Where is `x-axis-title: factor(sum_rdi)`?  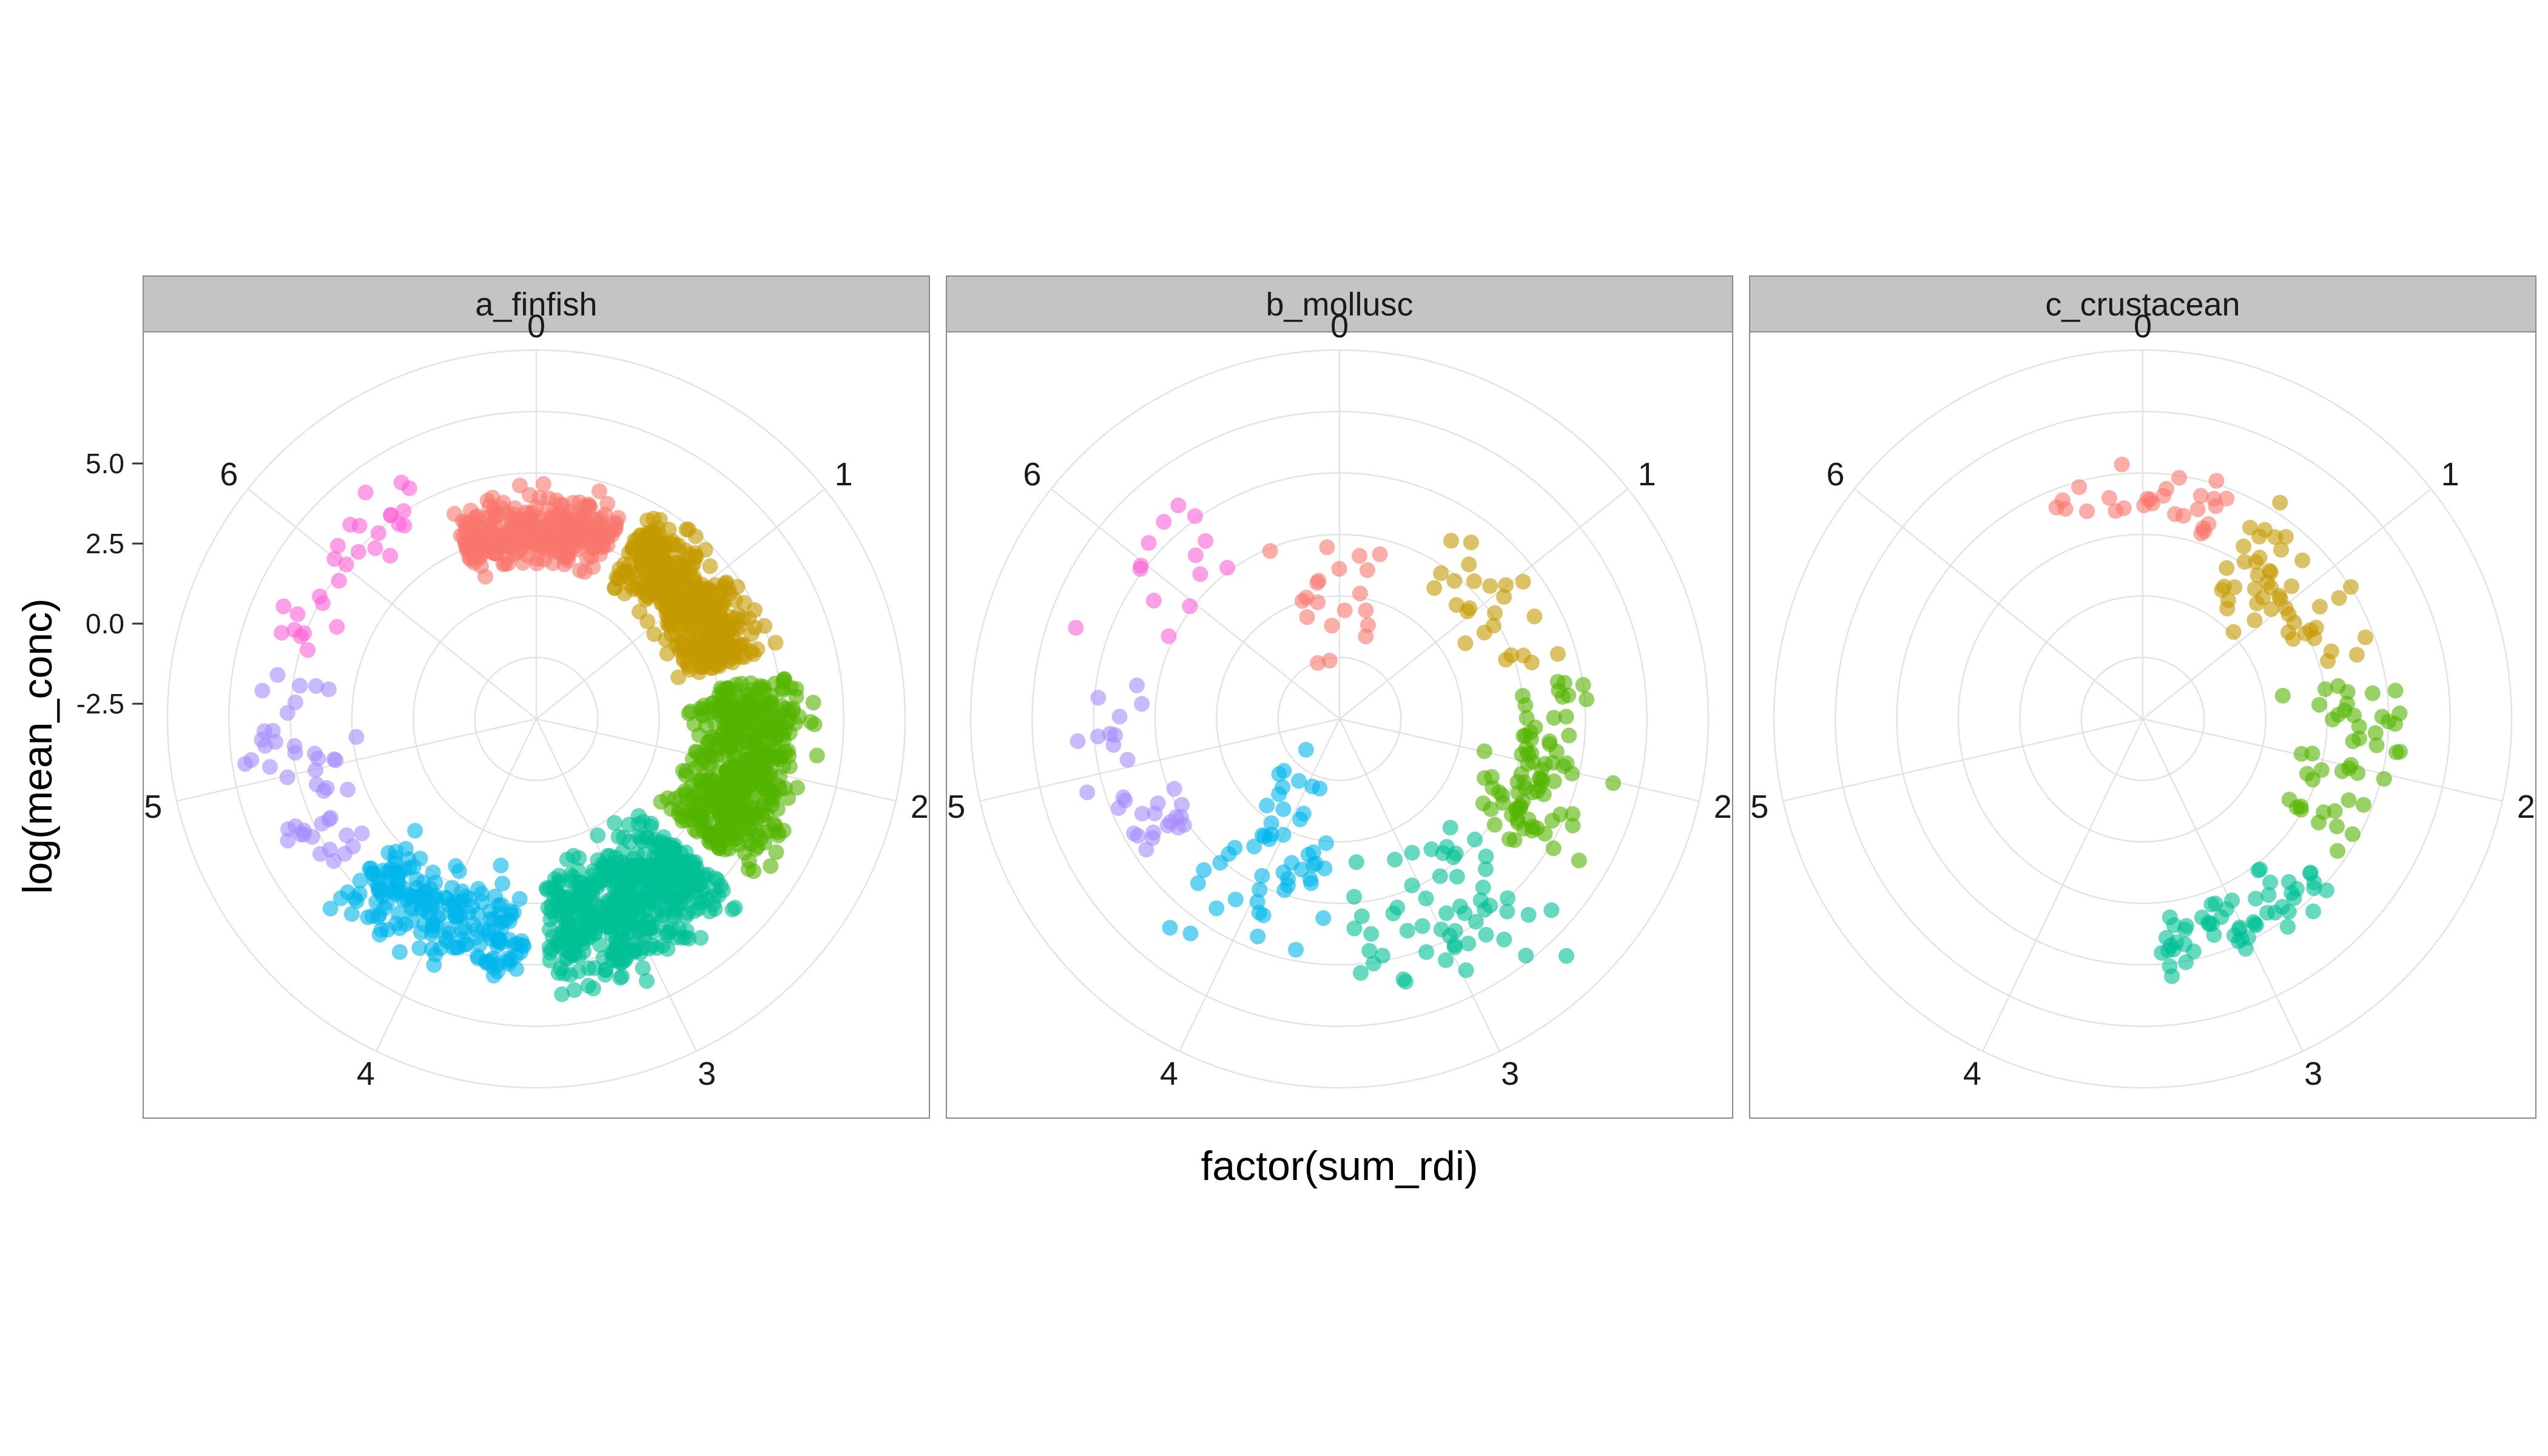
x-axis-title: factor(sum_rdi) is located at coordinates (1339, 1166).